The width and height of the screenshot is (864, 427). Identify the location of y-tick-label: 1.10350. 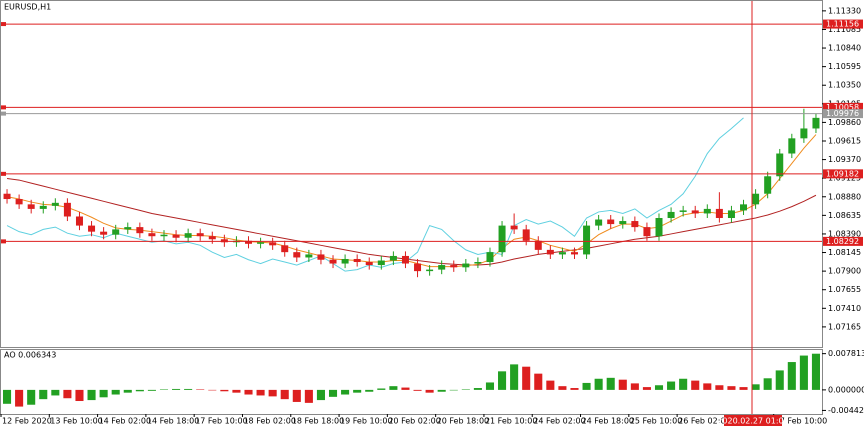
(844, 85).